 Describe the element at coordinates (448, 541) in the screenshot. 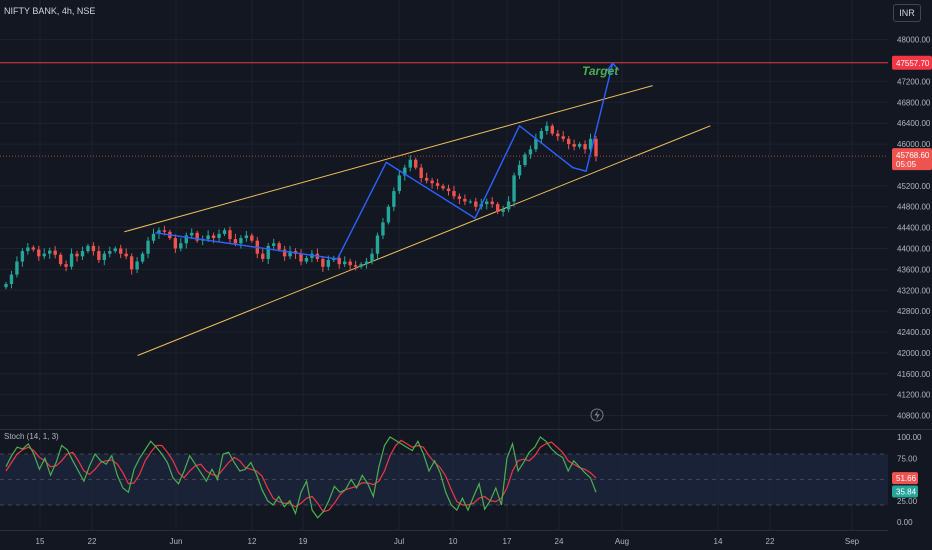

I see `time-axis: 15 22 Jun 12 19 Jul 10 17 24 Aug 14 22 Sep` at that location.